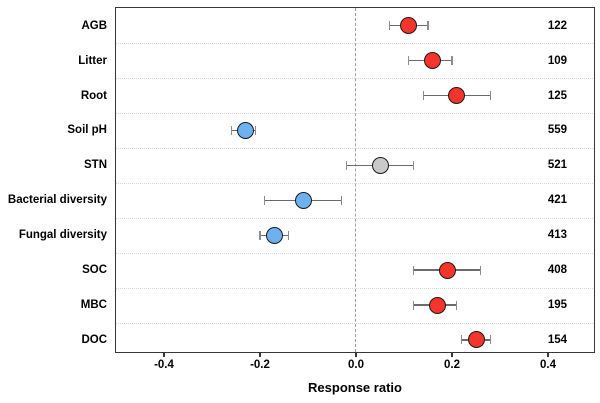  I want to click on sample-size-label: 421, so click(557, 200).